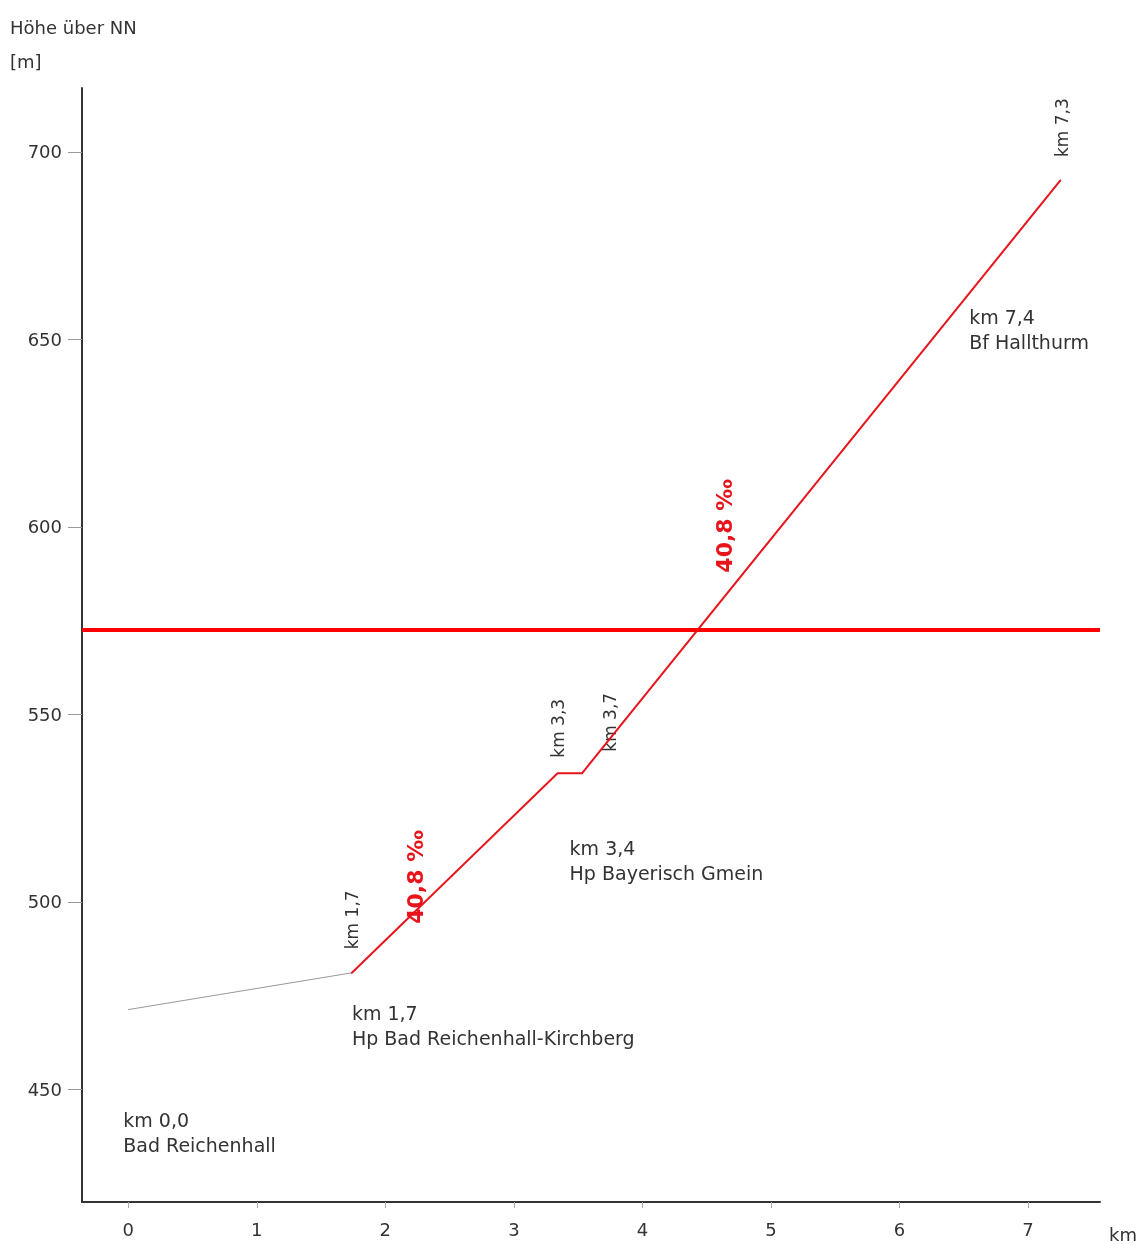  Describe the element at coordinates (642, 1229) in the screenshot. I see `x-tick-label: 4` at that location.